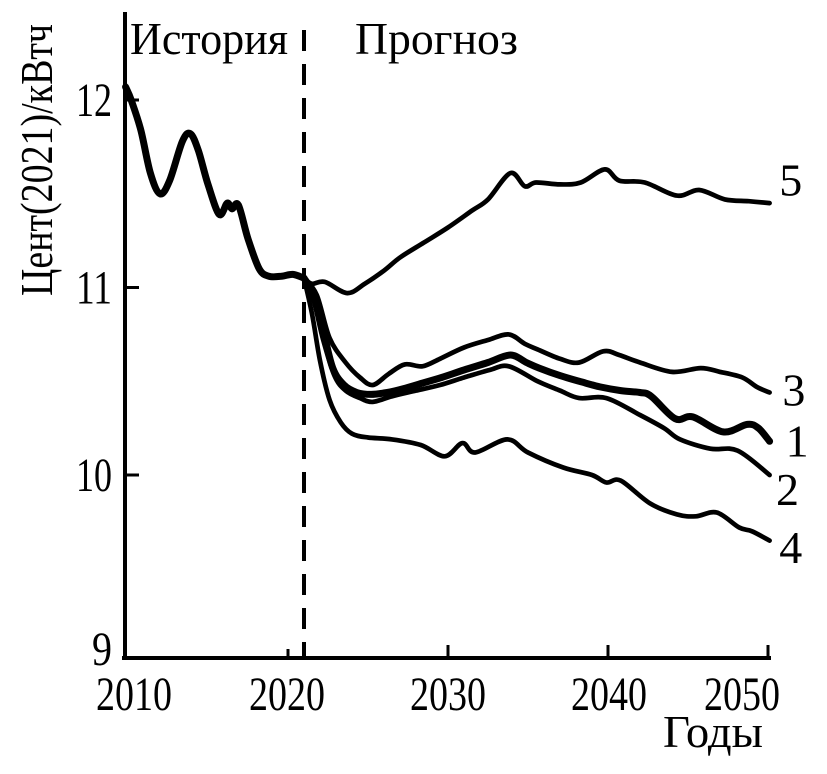 Image resolution: width=827 pixels, height=774 pixels. What do you see at coordinates (787, 489) in the screenshot?
I see `series-end-label-scenario-2: 2` at bounding box center [787, 489].